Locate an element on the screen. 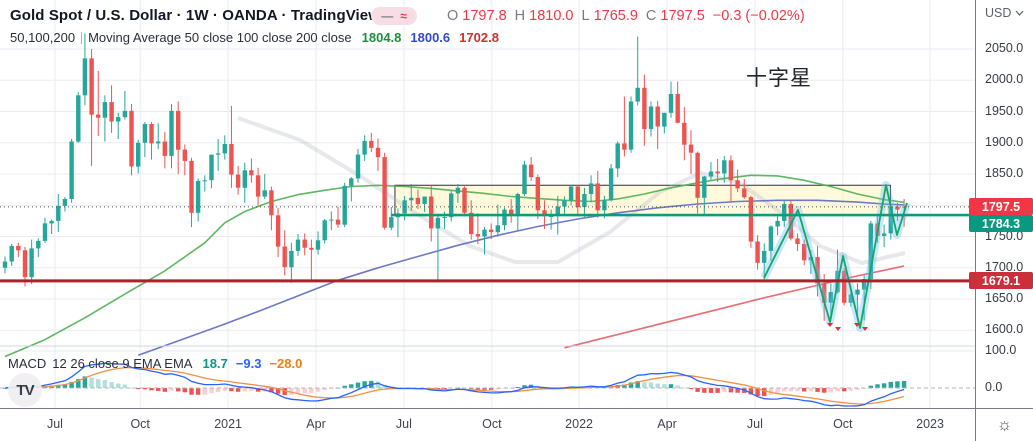  bar-style-toggle: — ≈ is located at coordinates (394, 16).